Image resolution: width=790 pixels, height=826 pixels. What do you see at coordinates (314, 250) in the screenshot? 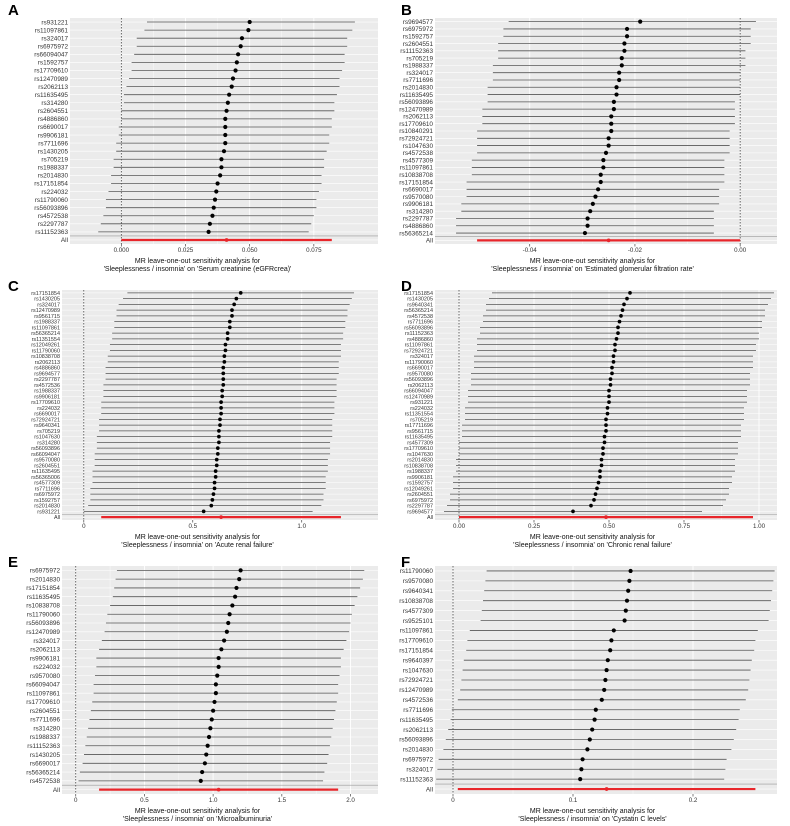
I see `x-tick-label: 0.075` at bounding box center [314, 250].